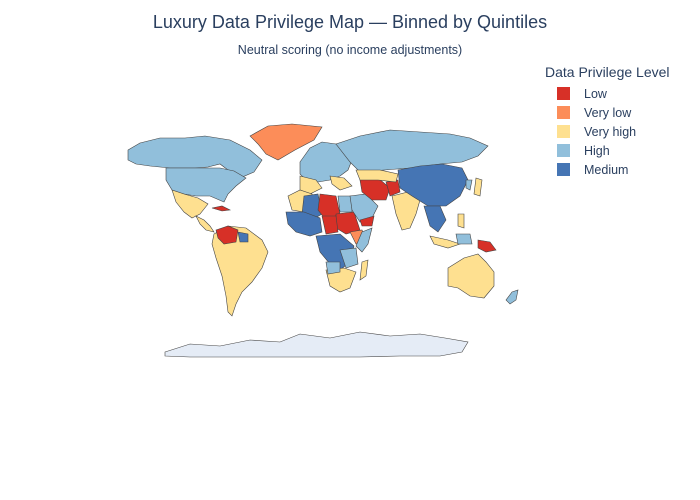 This screenshot has height=500, width=700. I want to click on legend-item-very-low: Very low, so click(620, 112).